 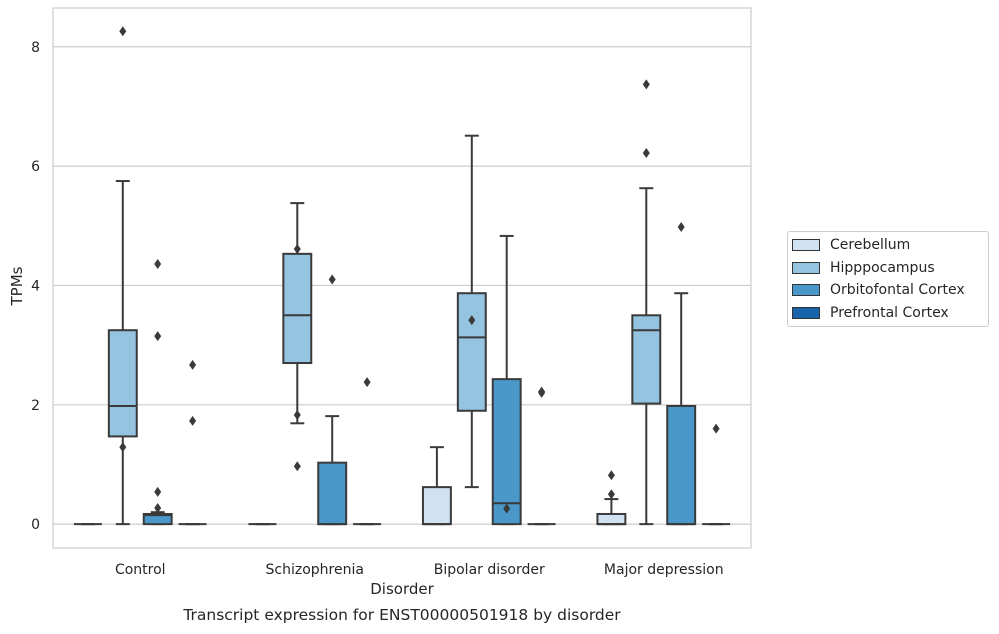 I want to click on x-tick-label: Control, so click(x=140, y=570).